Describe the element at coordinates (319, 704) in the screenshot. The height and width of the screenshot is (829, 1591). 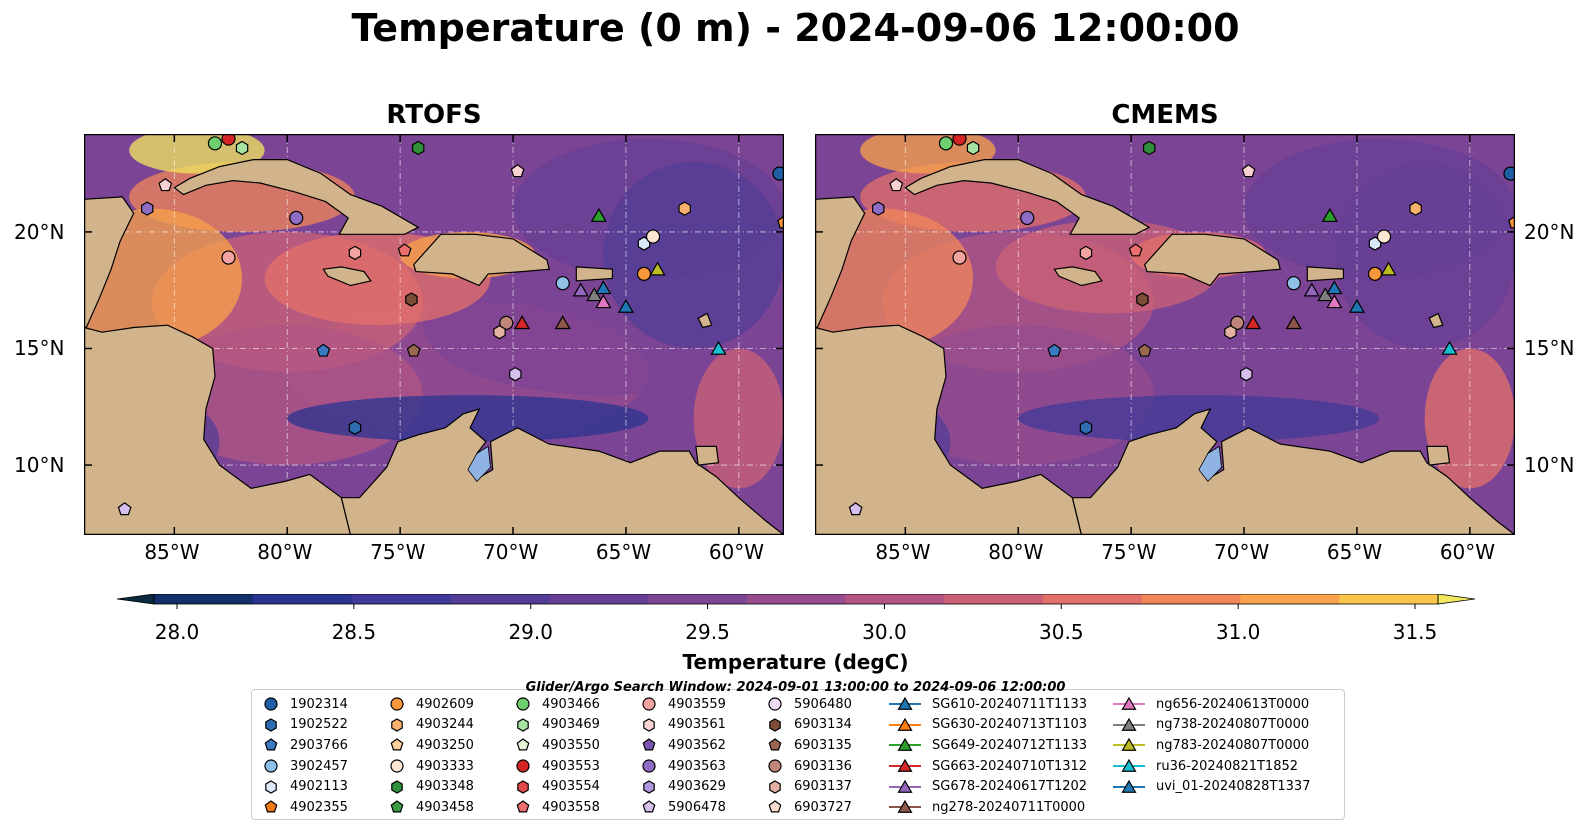
I see `legend-label: 1902314` at that location.